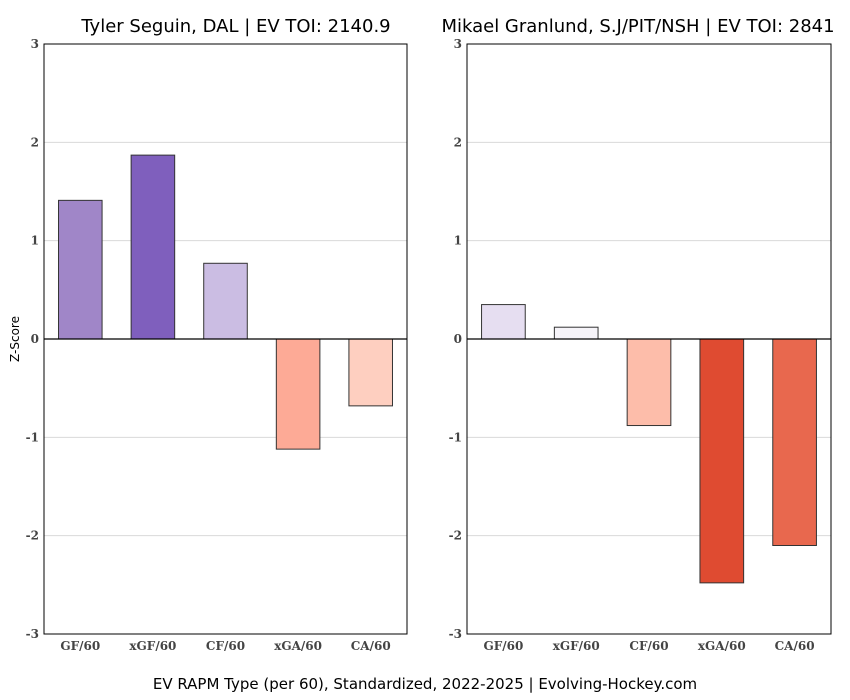  Describe the element at coordinates (235, 26) in the screenshot. I see `panel-title: Tyler Seguin, DAL | EV TOI: 2140.9` at that location.